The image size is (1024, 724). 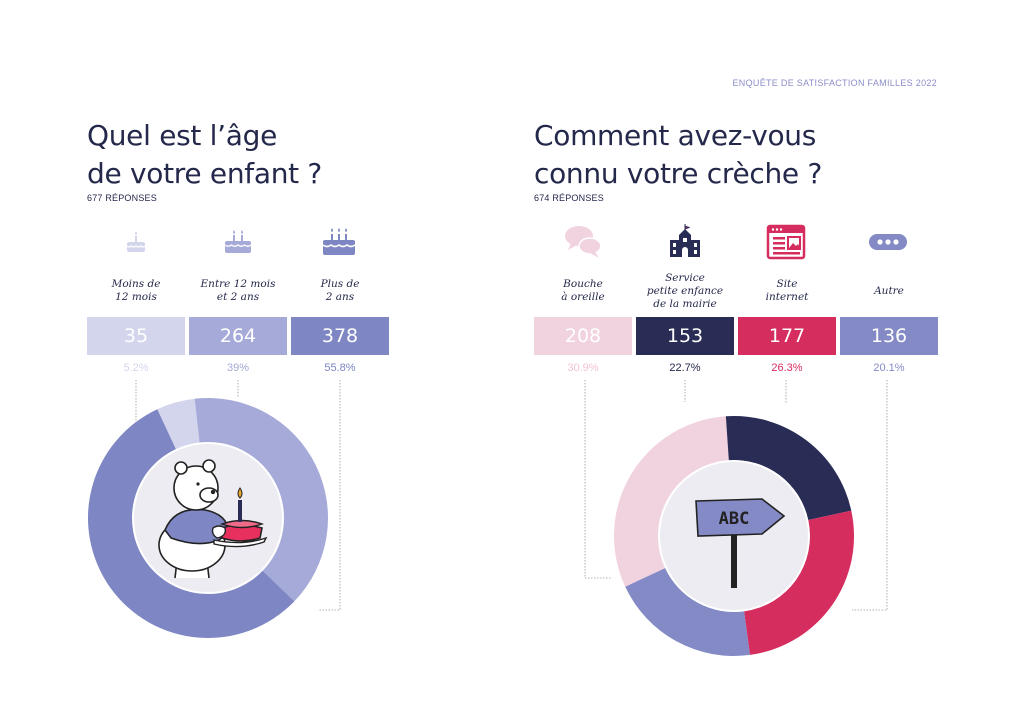 What do you see at coordinates (787, 290) in the screenshot?
I see `source-category-label-website: Site internet` at bounding box center [787, 290].